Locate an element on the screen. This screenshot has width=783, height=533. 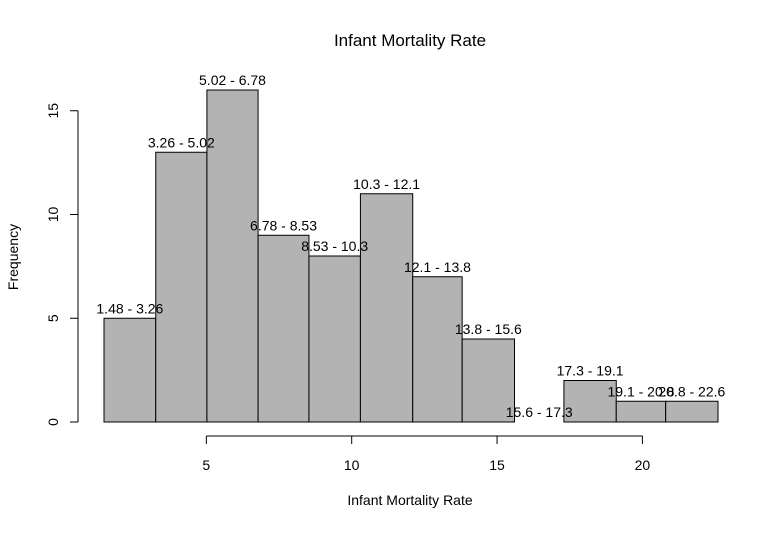
bar-label-7: 13.8 - 15.6 is located at coordinates (488, 329).